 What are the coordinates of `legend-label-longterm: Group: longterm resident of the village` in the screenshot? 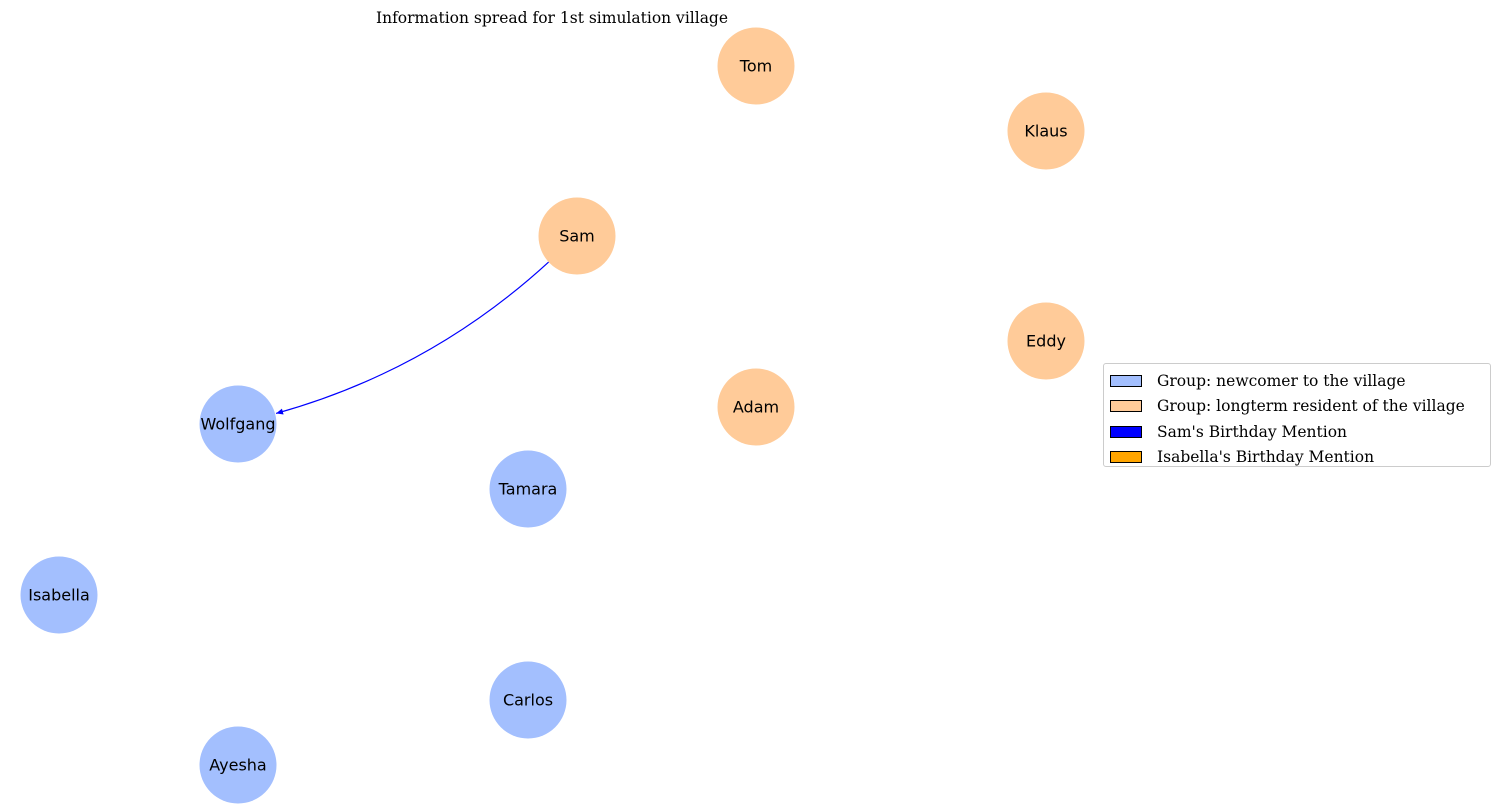 It's located at (1311, 406).